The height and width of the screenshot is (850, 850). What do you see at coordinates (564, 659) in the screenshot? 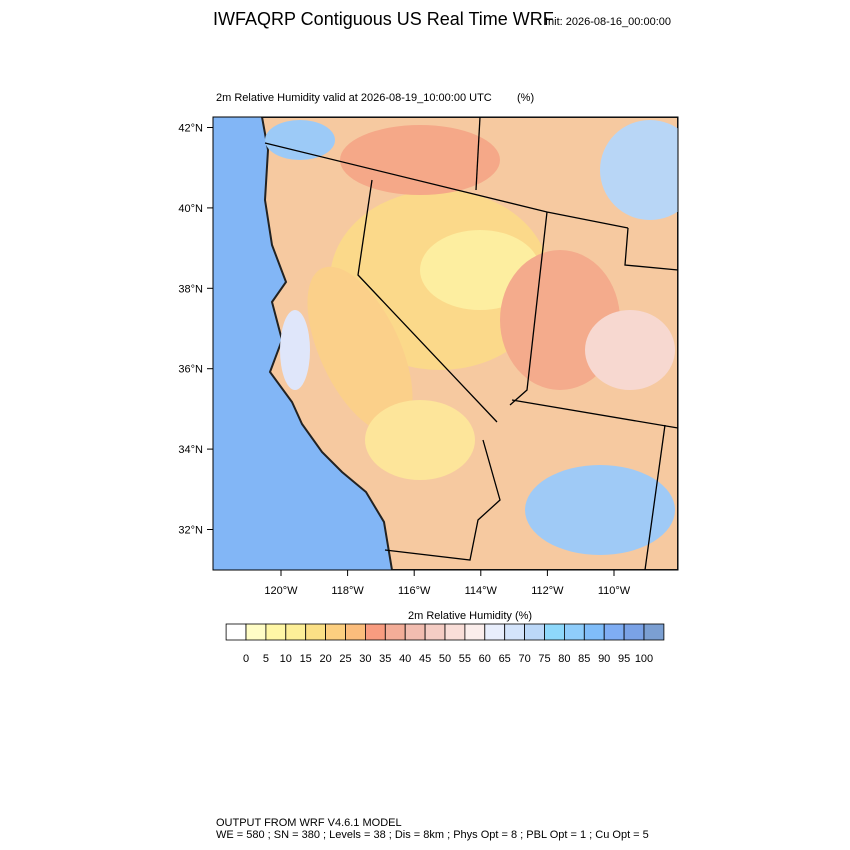
I see `colorbar-label: 80` at bounding box center [564, 659].